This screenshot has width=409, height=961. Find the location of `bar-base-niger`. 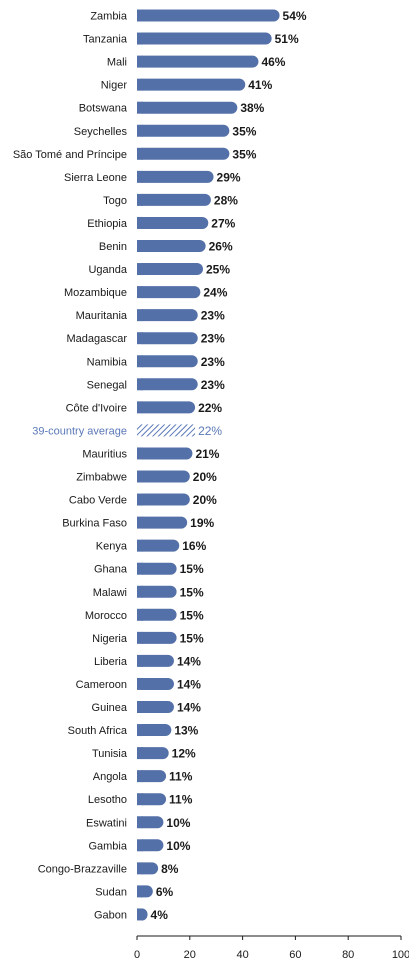

bar-base-niger is located at coordinates (140, 84).